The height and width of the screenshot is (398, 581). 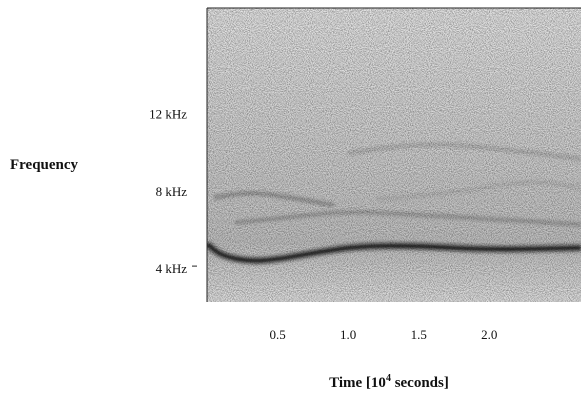 I want to click on x-axis-title: Time [104 seconds], so click(x=389, y=382).